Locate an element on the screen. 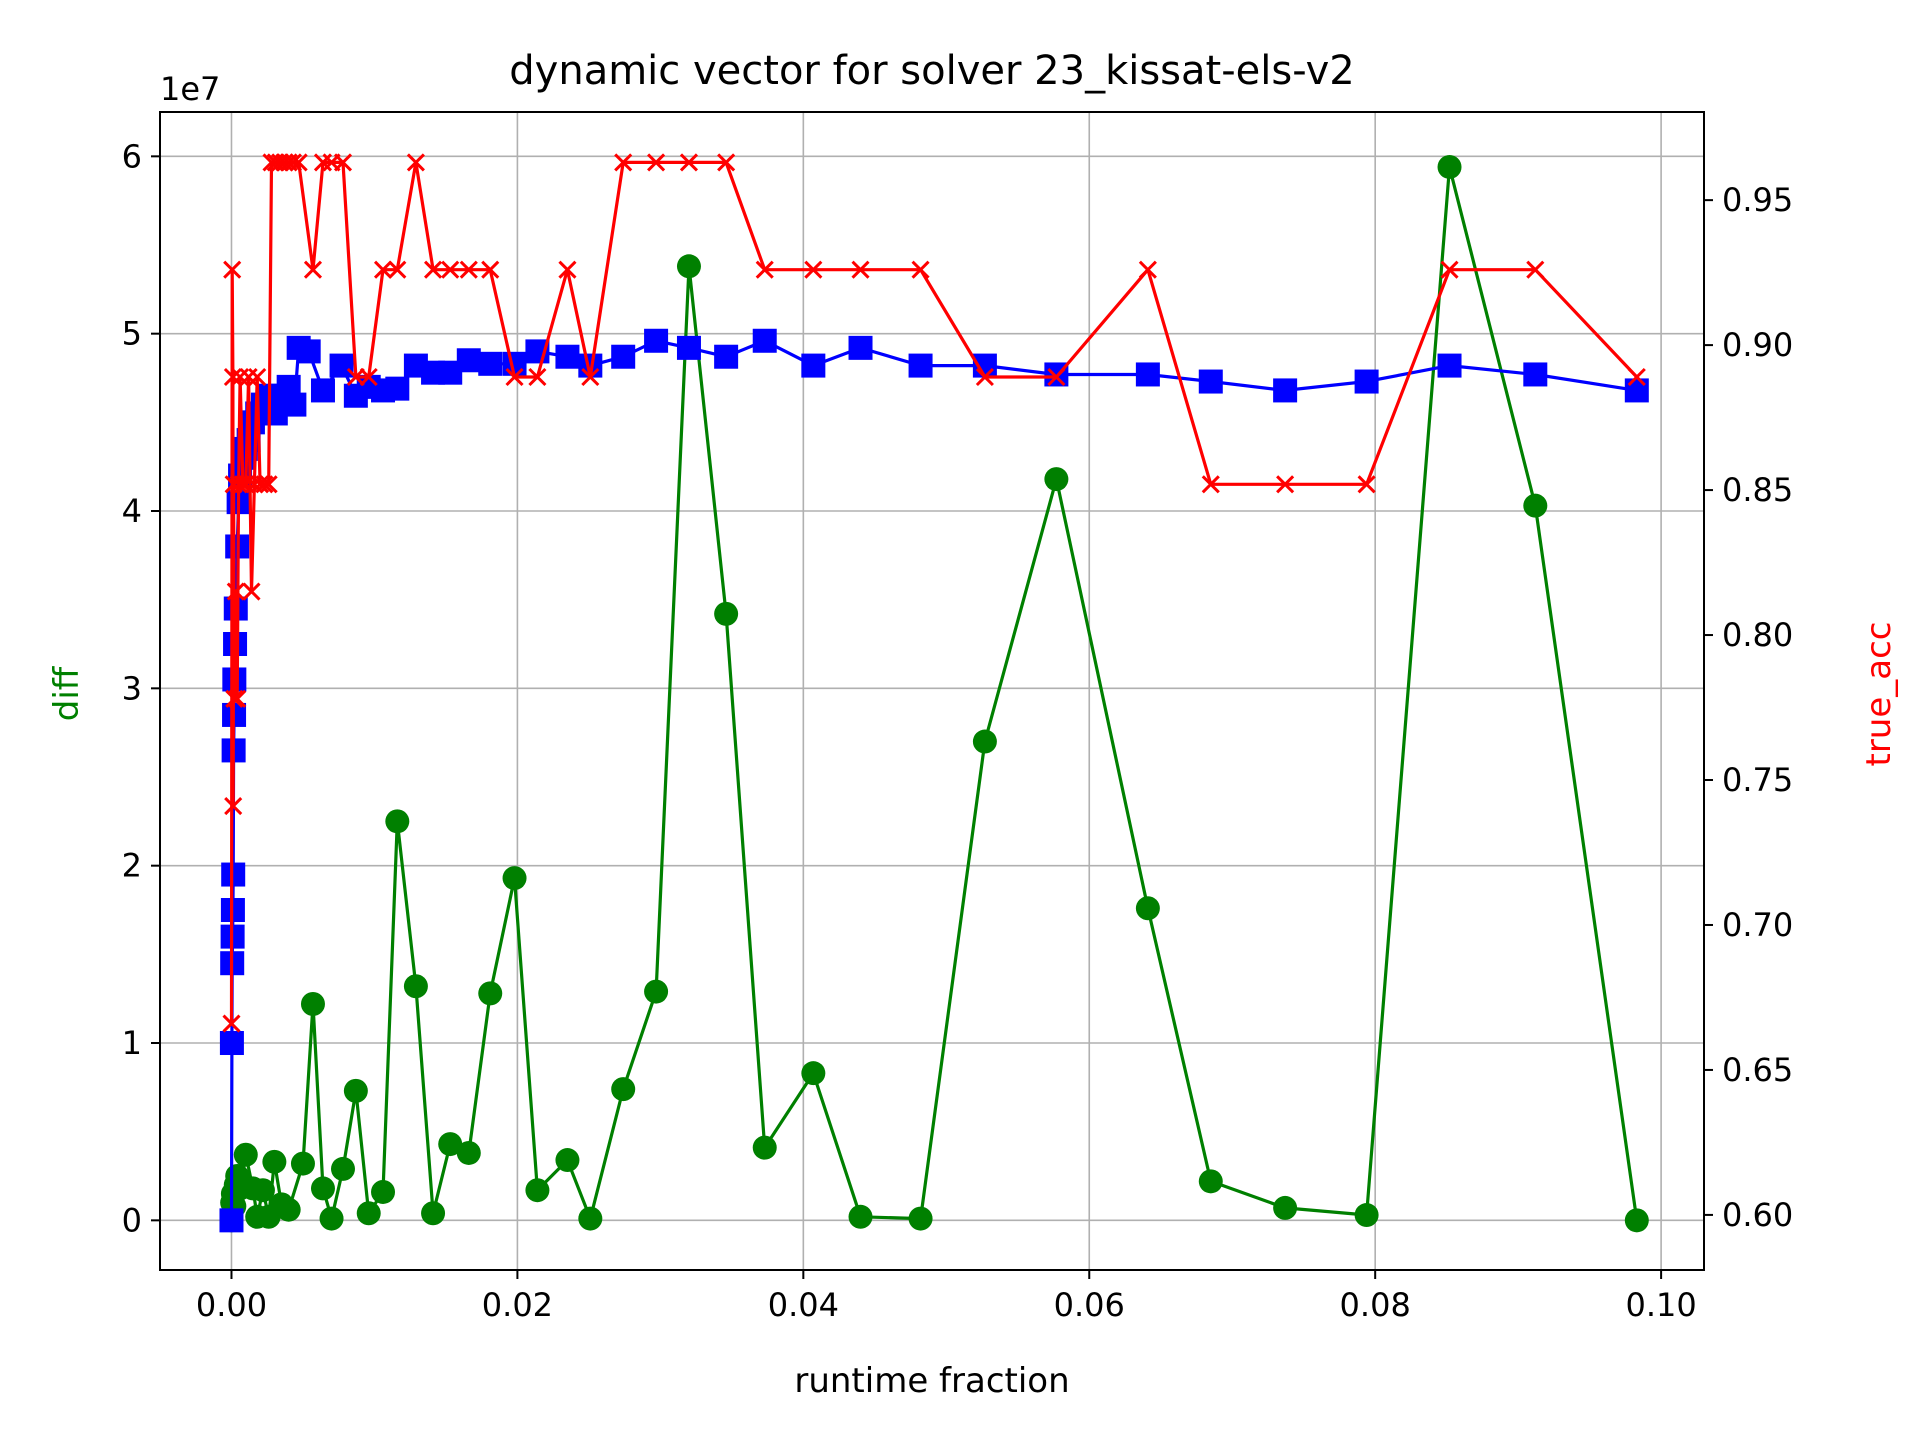  y-right-tick-label: 0.95 is located at coordinates (1757, 200).